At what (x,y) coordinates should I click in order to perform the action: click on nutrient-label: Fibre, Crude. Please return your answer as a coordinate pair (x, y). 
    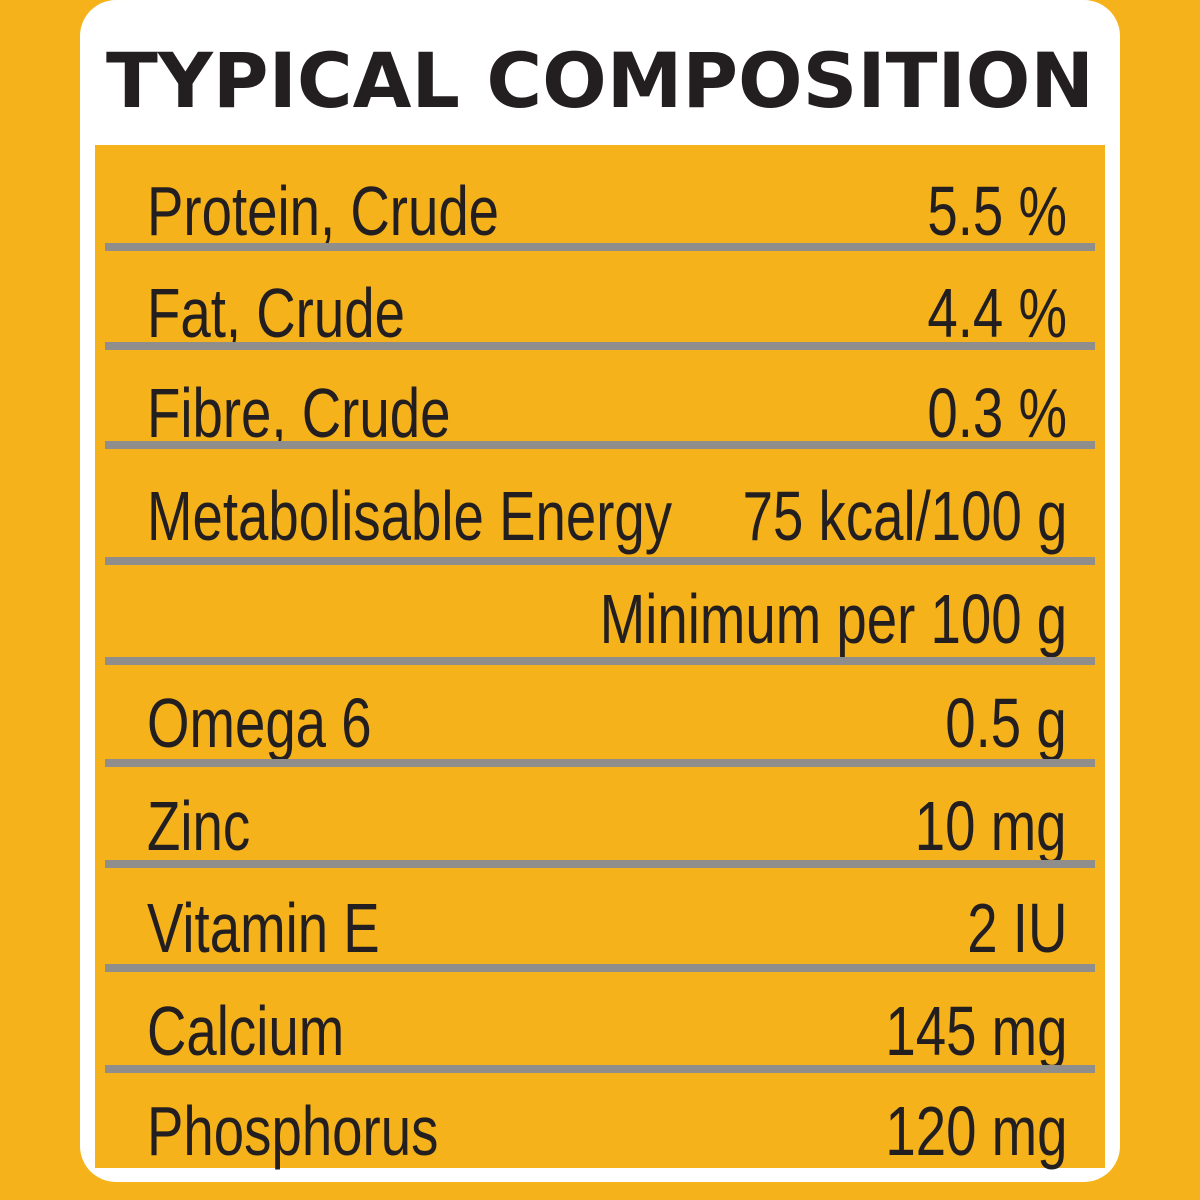
    Looking at the image, I should click on (299, 413).